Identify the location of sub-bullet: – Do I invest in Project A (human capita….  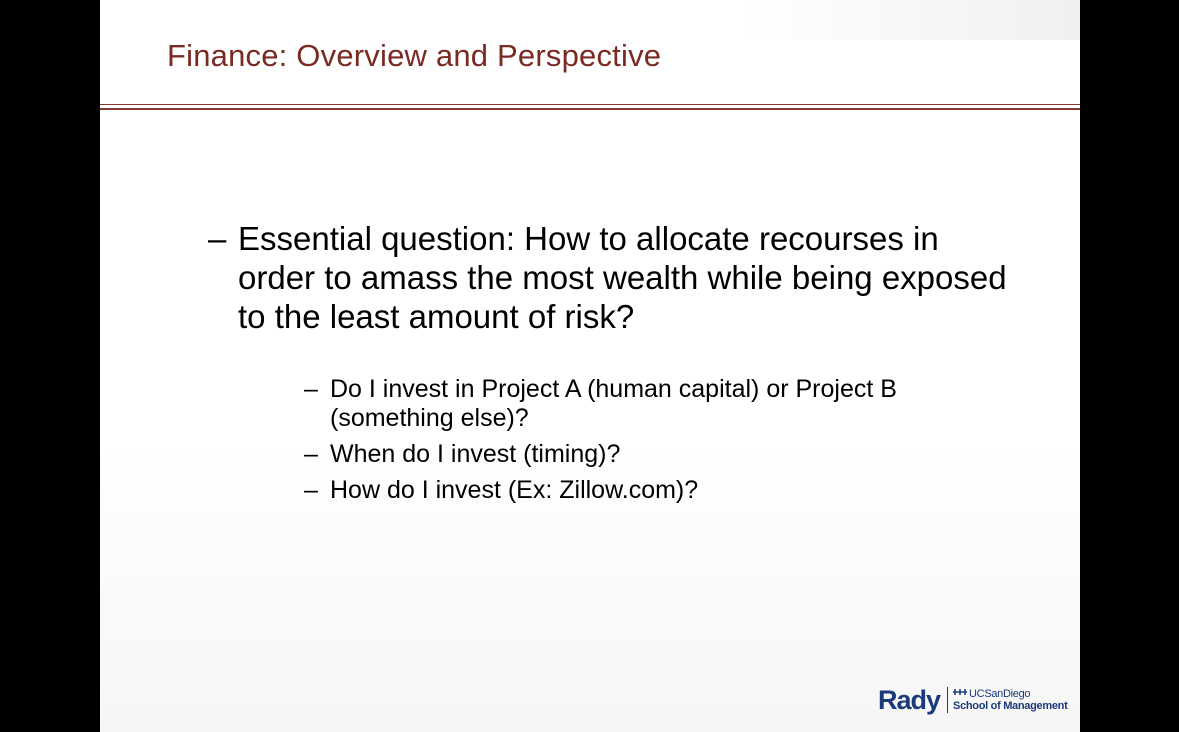
(654, 404).